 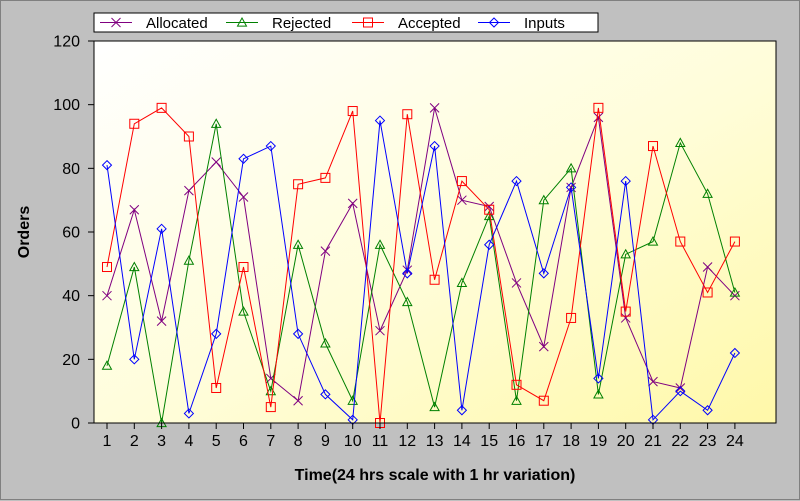 I want to click on x-tick-label: 4, so click(x=188, y=441).